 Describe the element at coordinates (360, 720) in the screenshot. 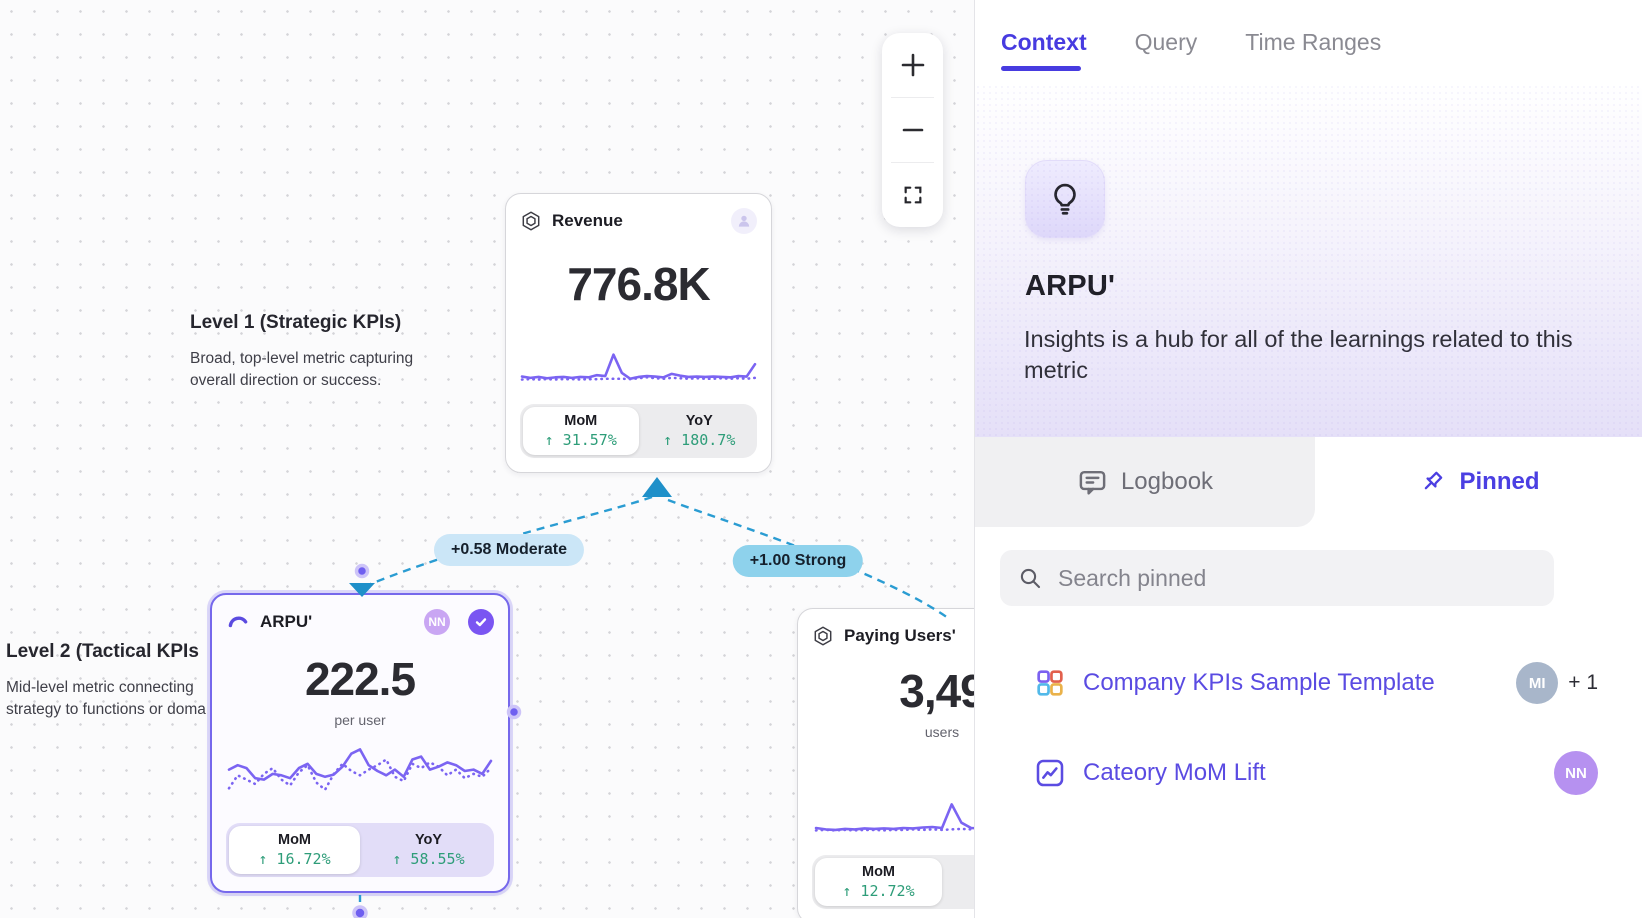

I see `metric-unit: per user` at that location.